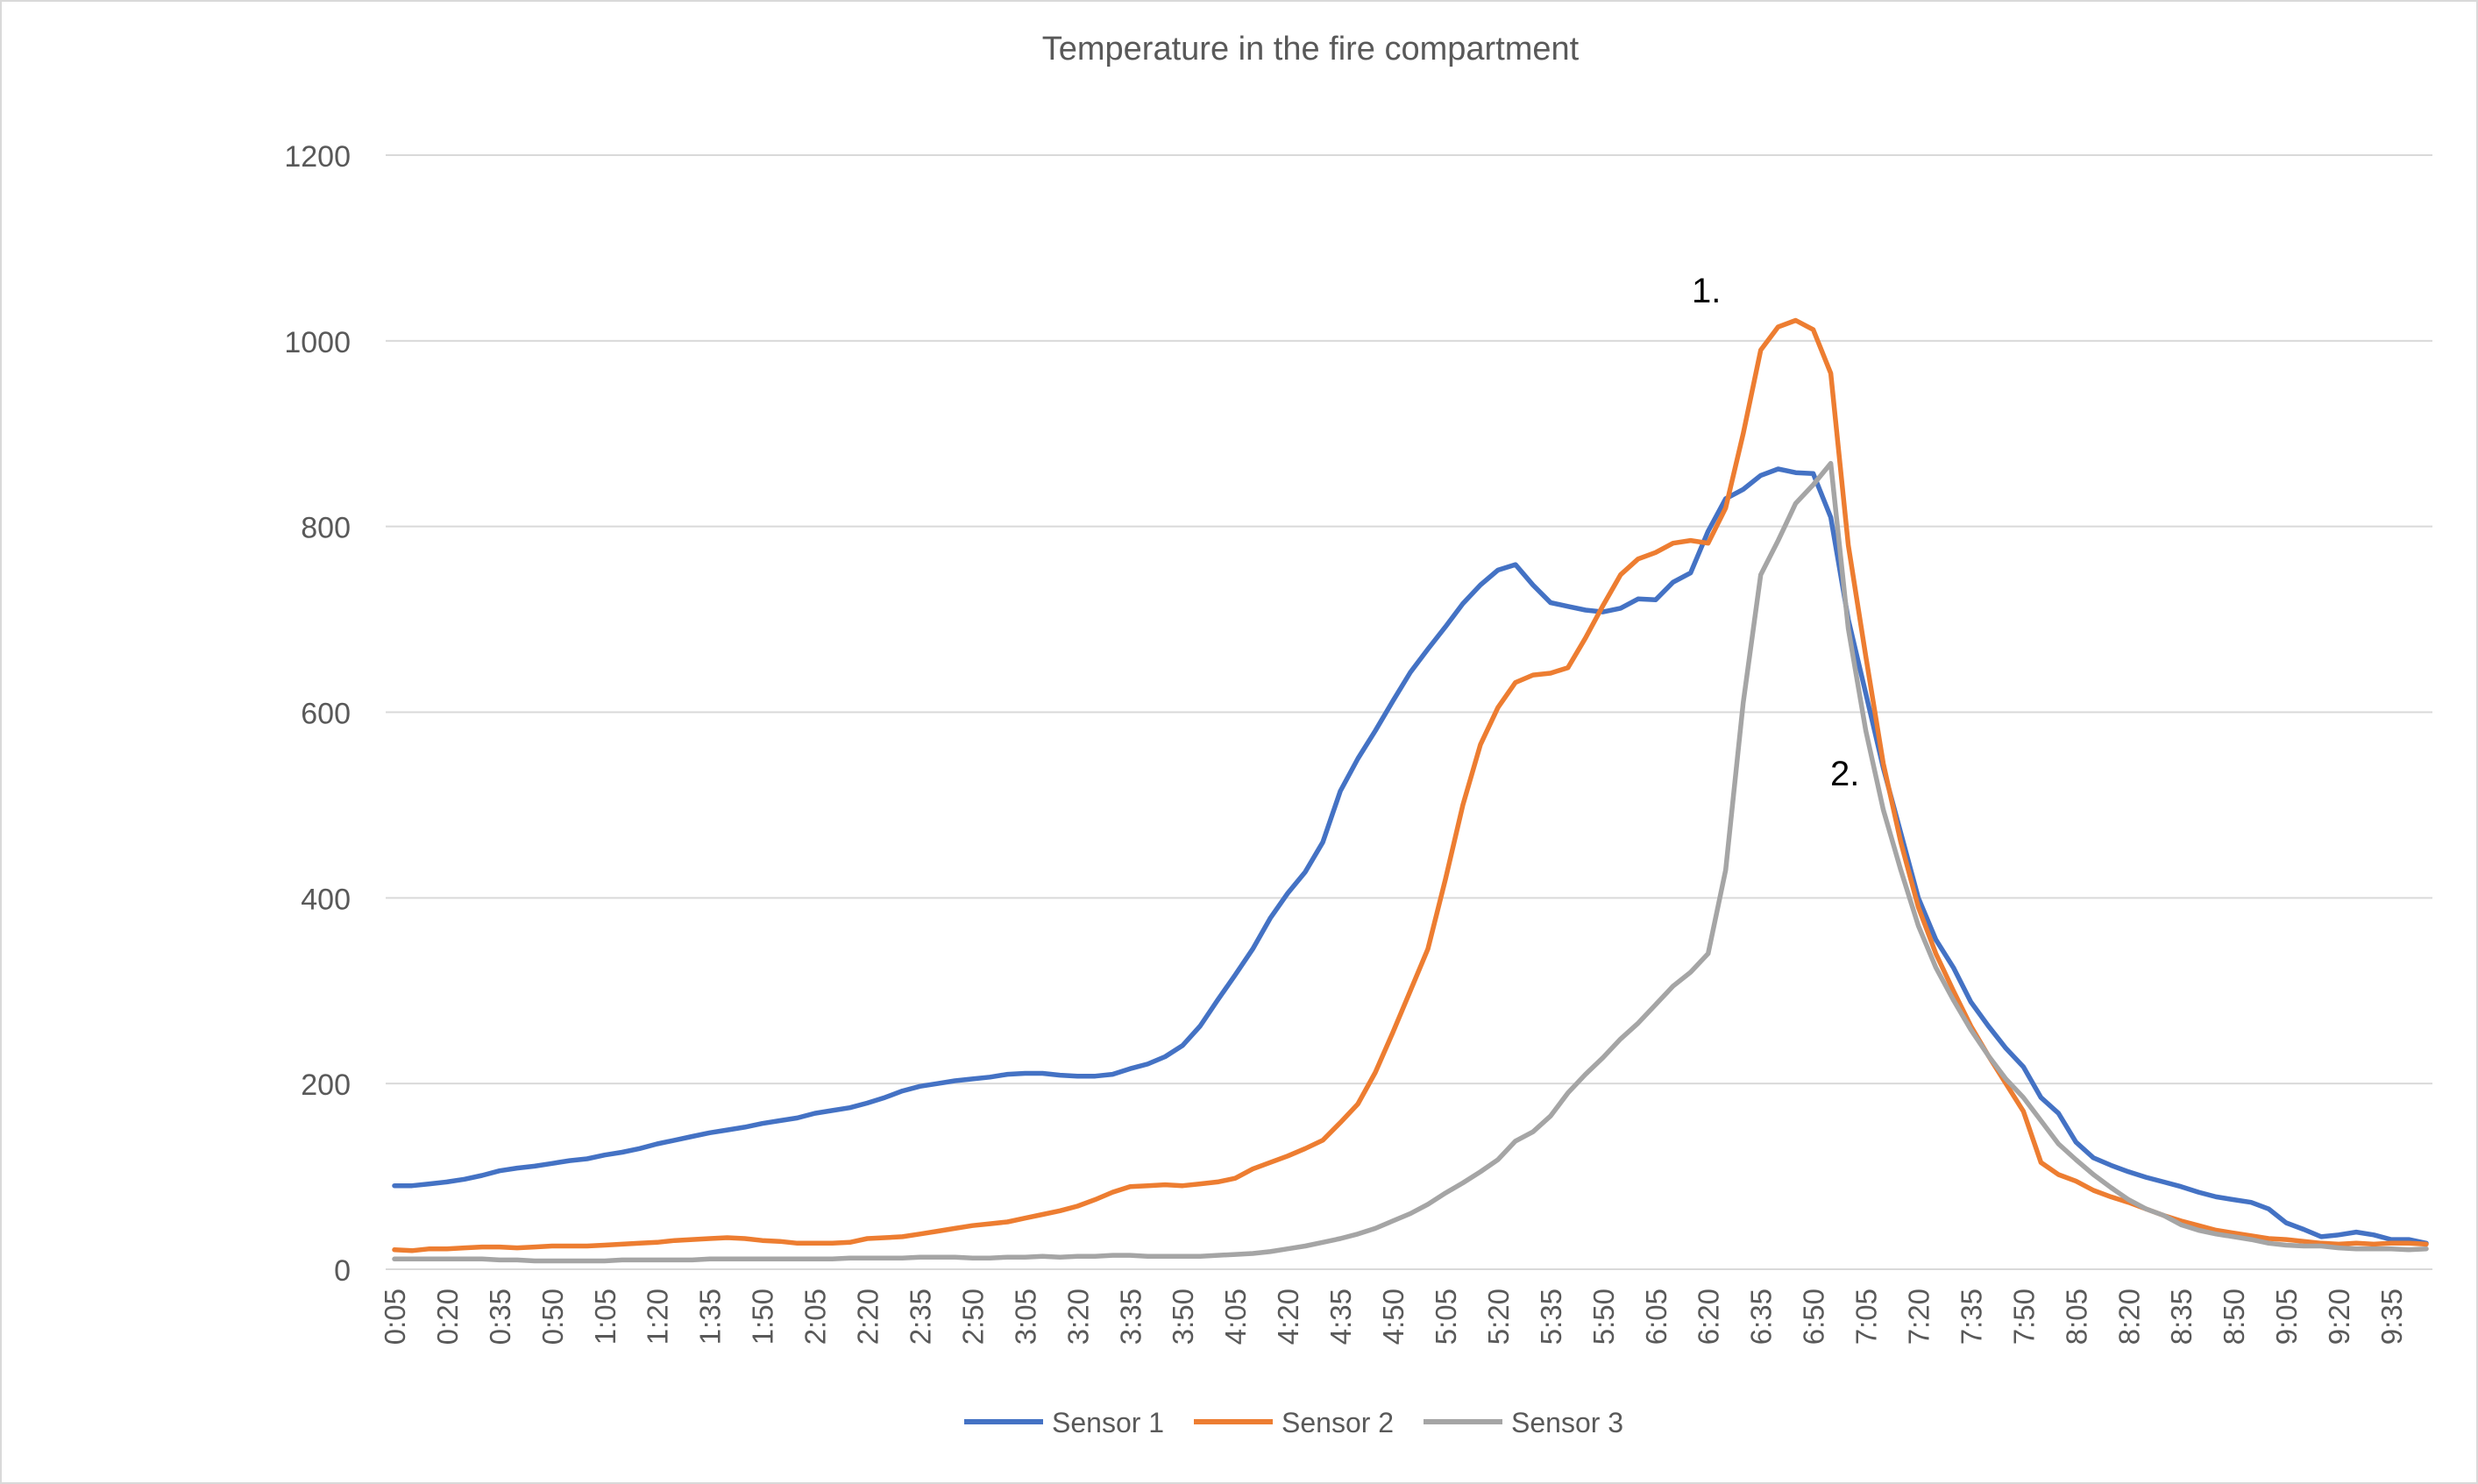 The height and width of the screenshot is (1484, 2478). I want to click on x-tick-label: 1:50, so click(763, 1317).